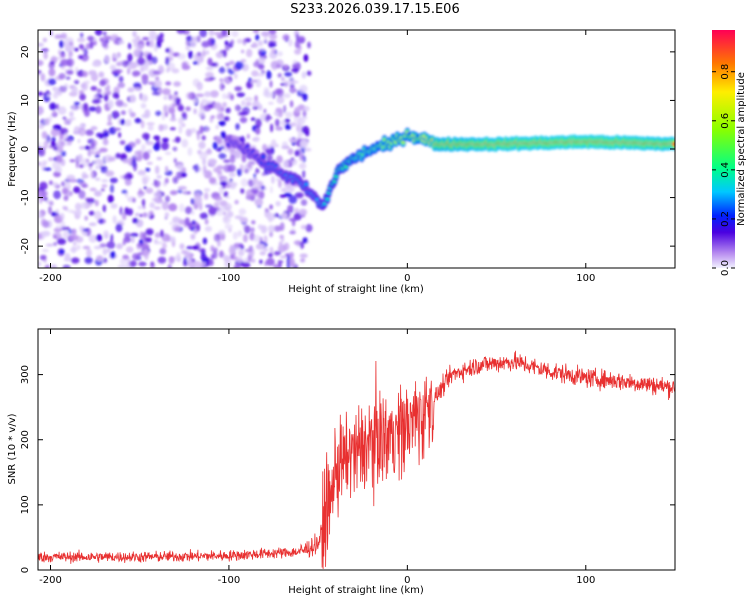 The width and height of the screenshot is (750, 600). I want to click on bottom-y-tick-label: 300, so click(25, 374).